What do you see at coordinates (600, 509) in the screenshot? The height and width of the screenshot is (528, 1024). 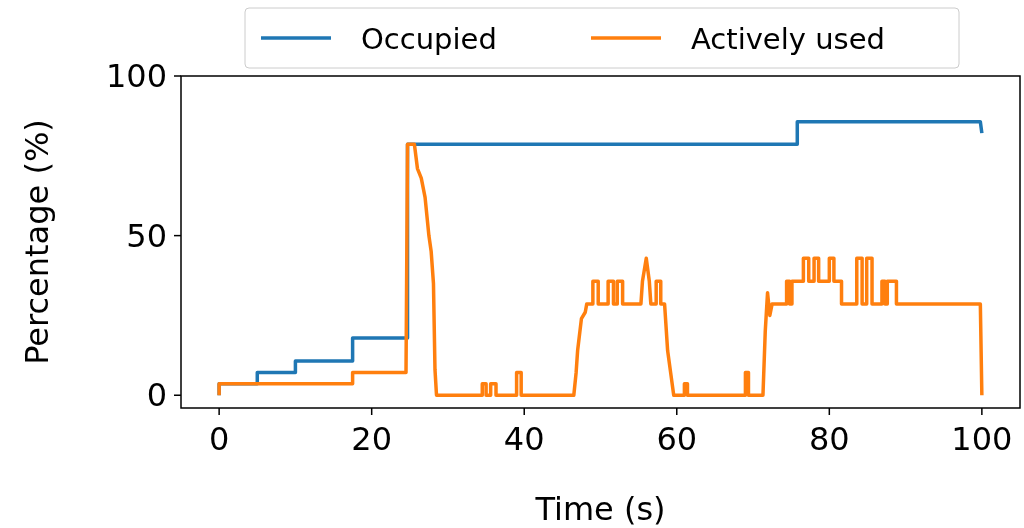 I see `x-axis-title: Time (s)` at bounding box center [600, 509].